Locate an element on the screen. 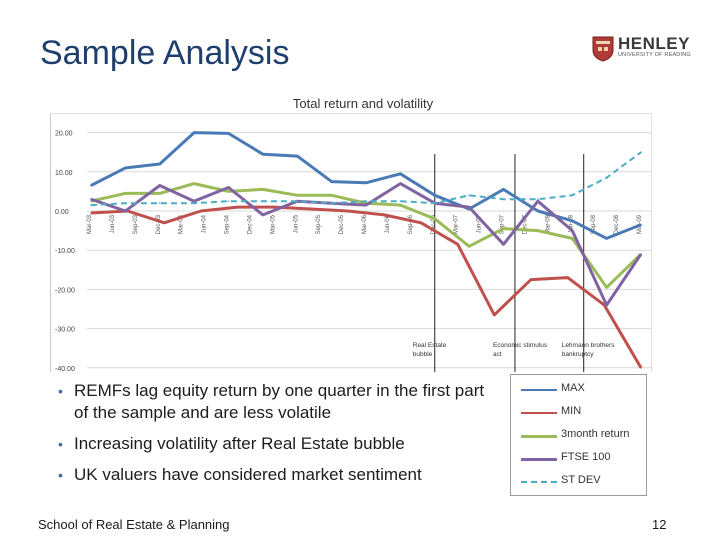  x-tick-label: Mar-08 is located at coordinates (548, 224).